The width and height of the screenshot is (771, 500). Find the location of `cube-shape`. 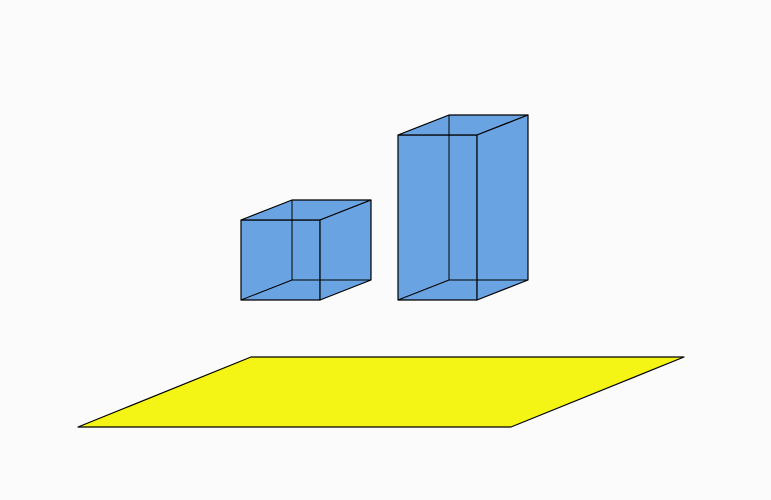

cube-shape is located at coordinates (306, 250).